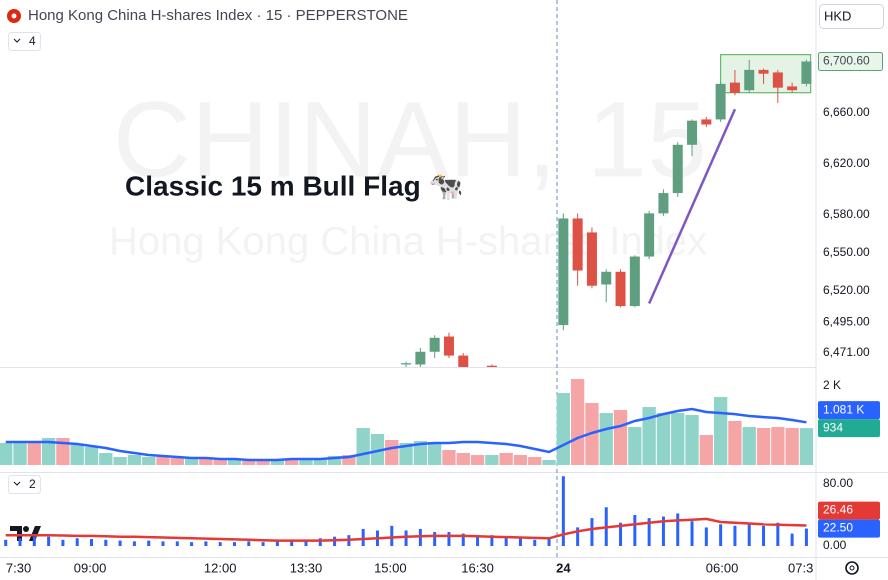 The height and width of the screenshot is (580, 888). Describe the element at coordinates (14, 16) in the screenshot. I see `flag-icon` at that location.